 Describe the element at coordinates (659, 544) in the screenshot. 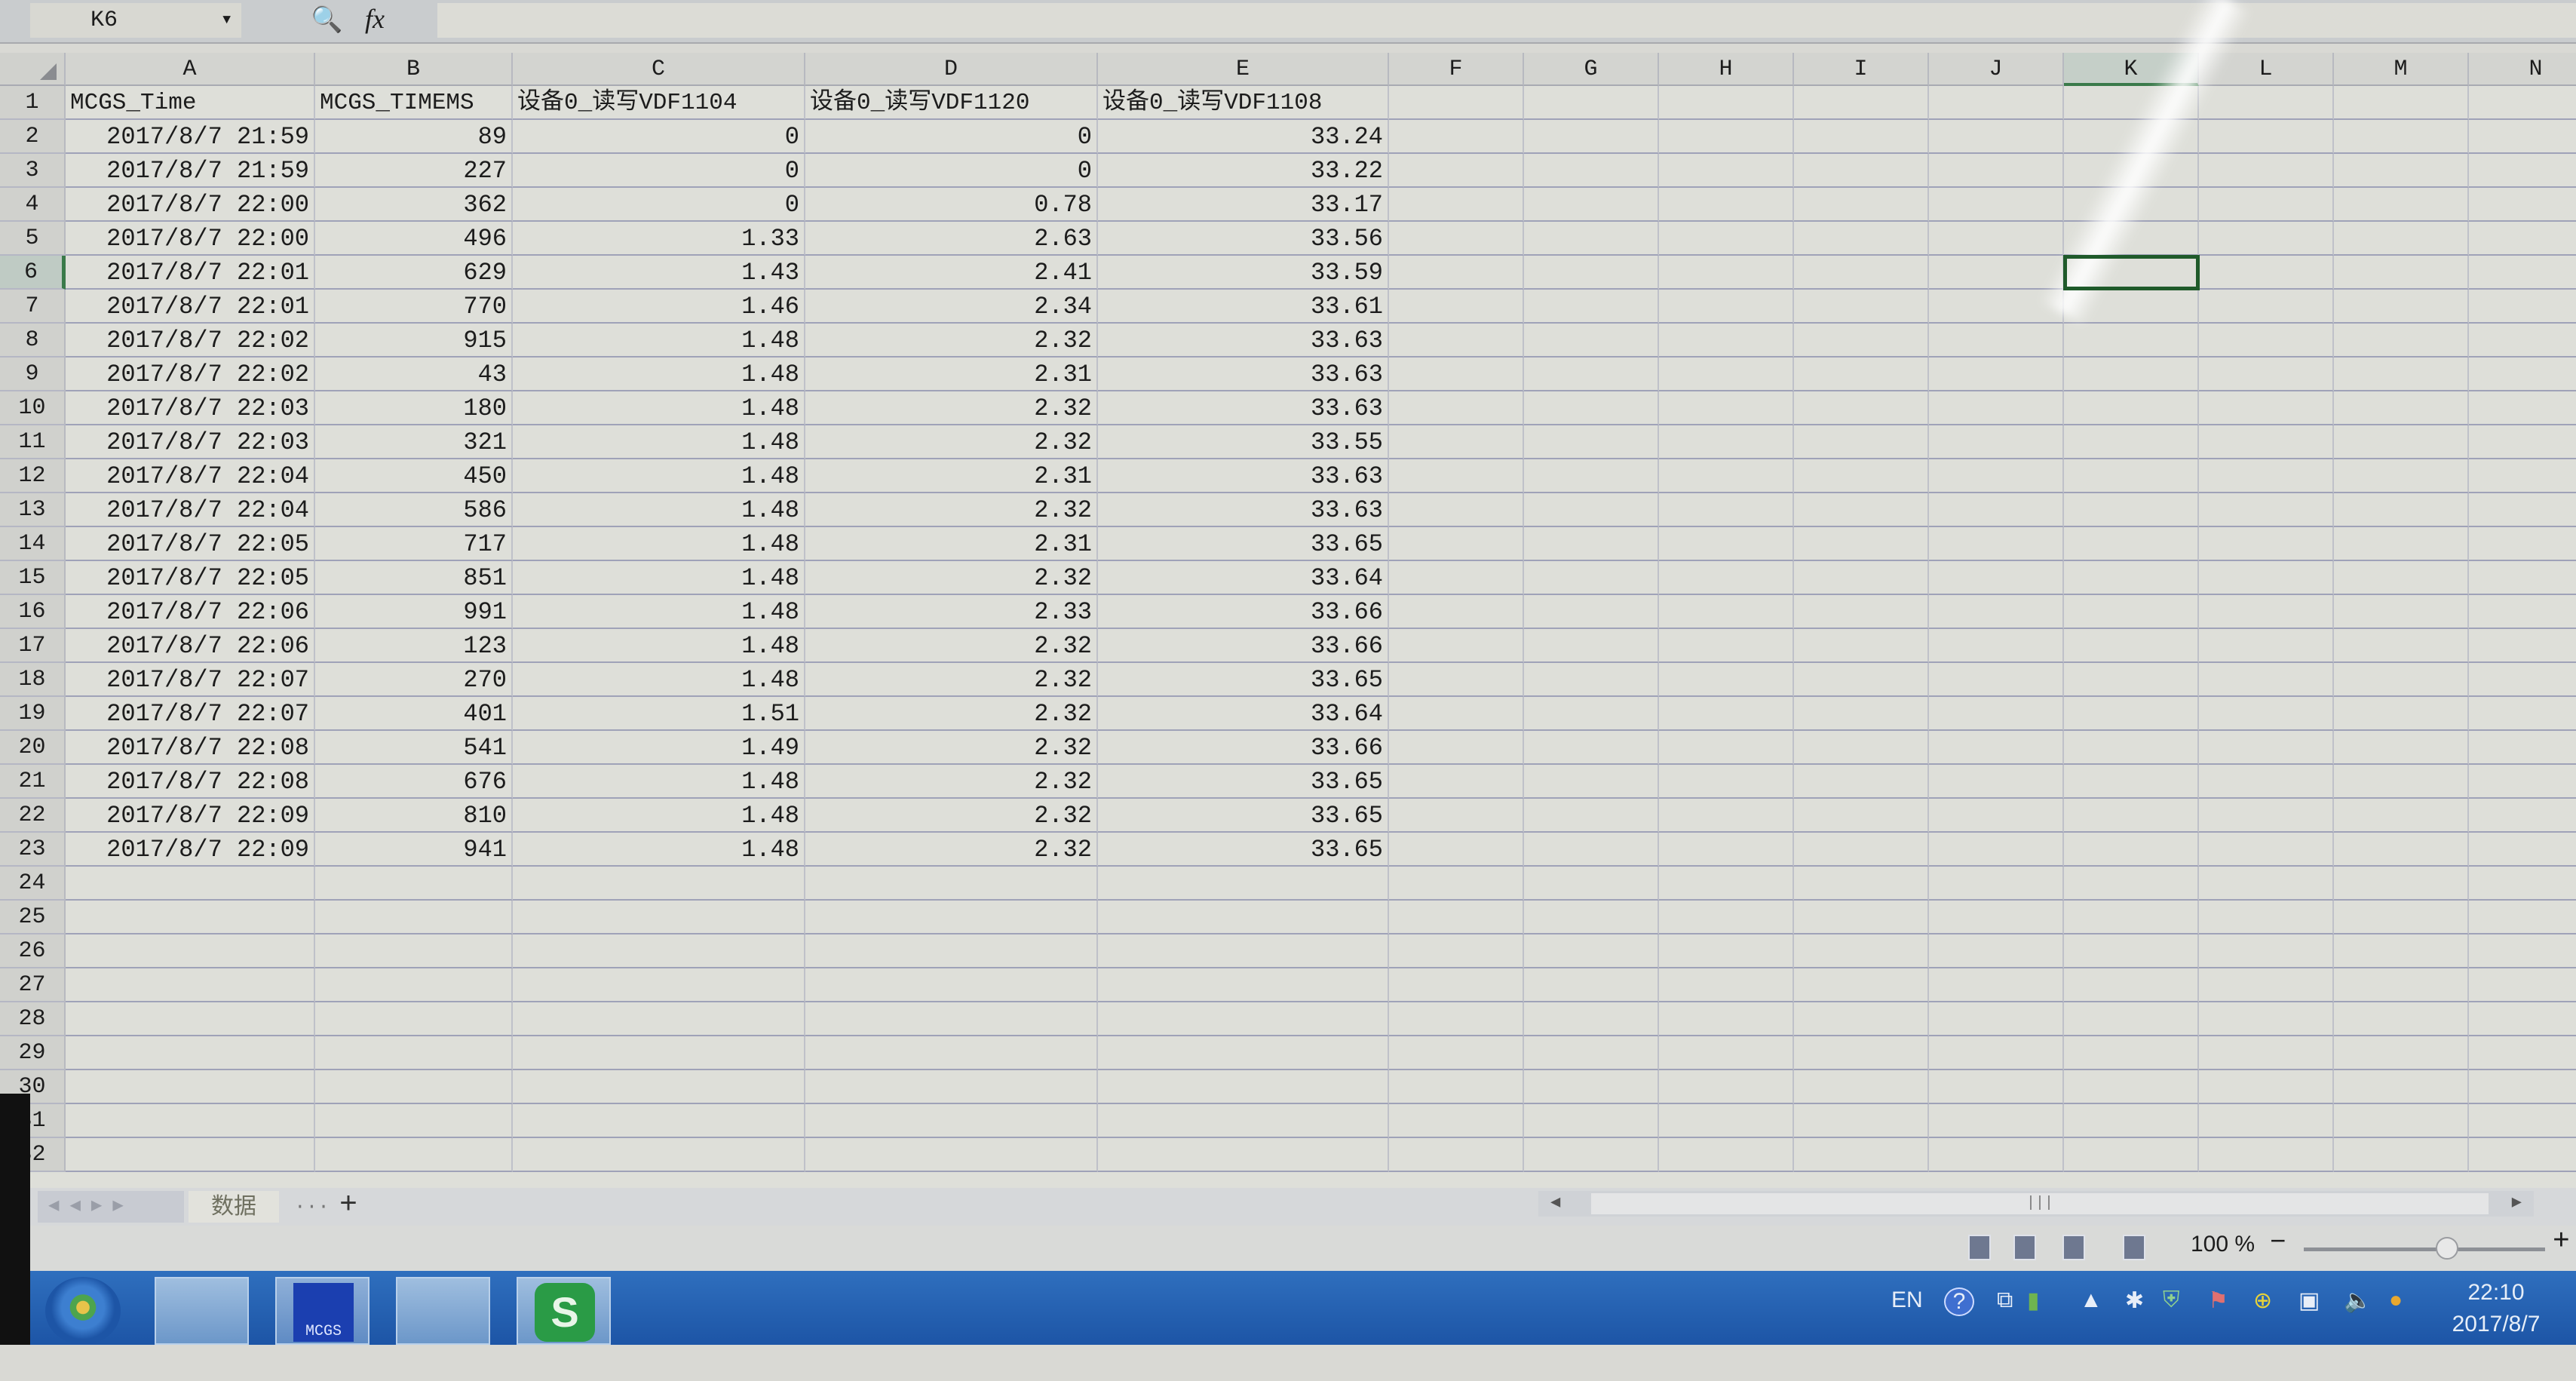

I see `cell-C14: 1.48` at that location.